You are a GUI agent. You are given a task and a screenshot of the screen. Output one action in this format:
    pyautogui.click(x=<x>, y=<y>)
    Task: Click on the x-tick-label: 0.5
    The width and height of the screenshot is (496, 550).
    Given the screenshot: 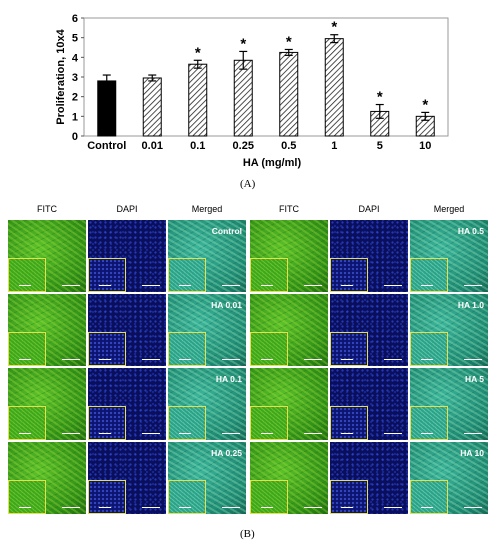 What is the action you would take?
    pyautogui.click(x=288, y=146)
    